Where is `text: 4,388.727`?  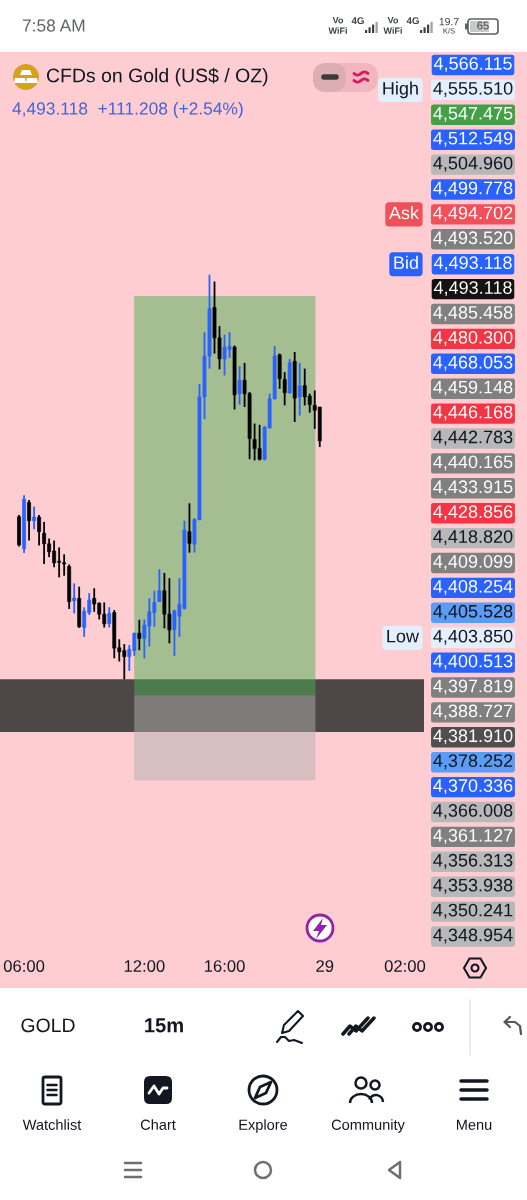 text: 4,388.727 is located at coordinates (473, 712).